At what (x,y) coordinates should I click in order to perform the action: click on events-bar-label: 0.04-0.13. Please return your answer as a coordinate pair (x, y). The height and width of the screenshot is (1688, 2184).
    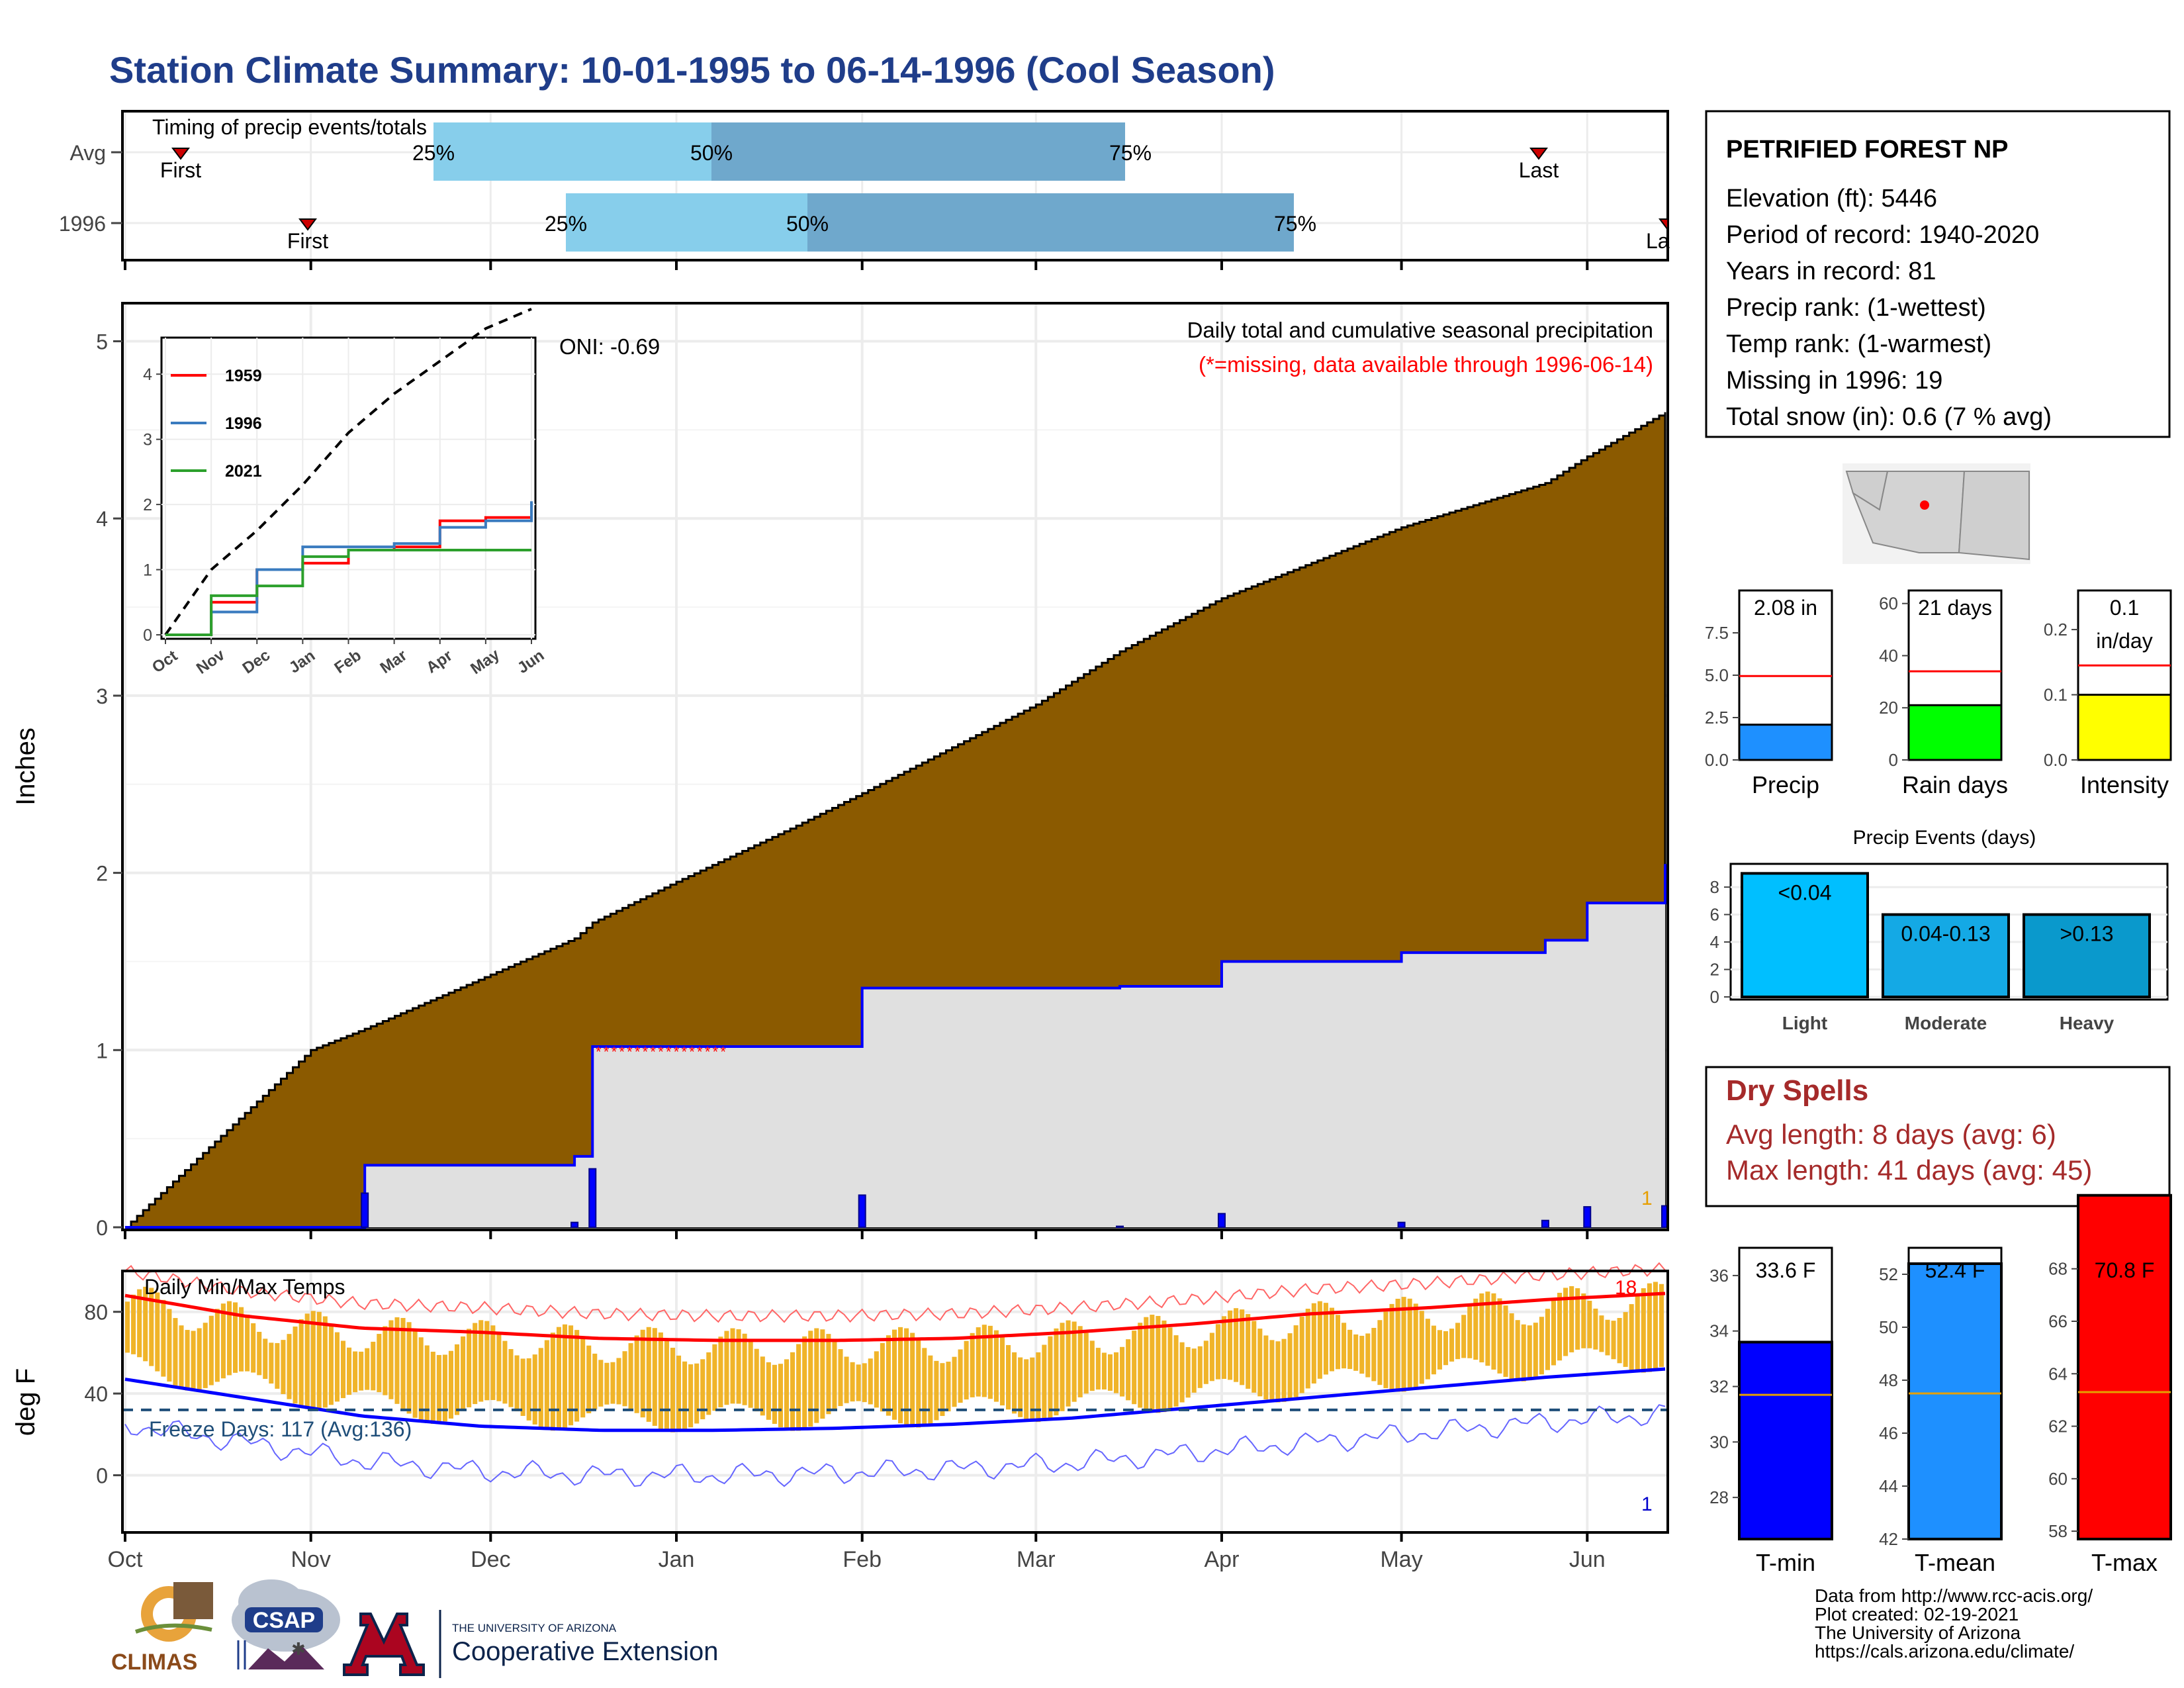
    Looking at the image, I should click on (1945, 934).